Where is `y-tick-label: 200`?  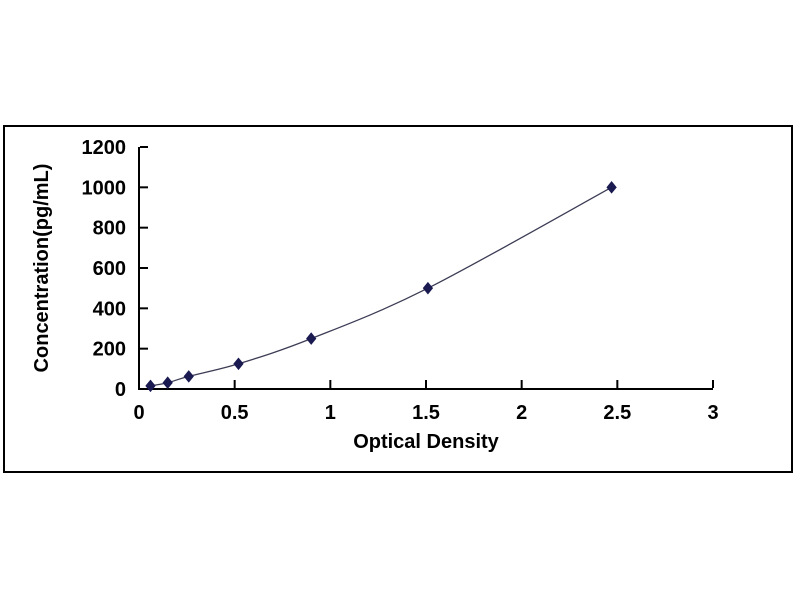
y-tick-label: 200 is located at coordinates (109, 350).